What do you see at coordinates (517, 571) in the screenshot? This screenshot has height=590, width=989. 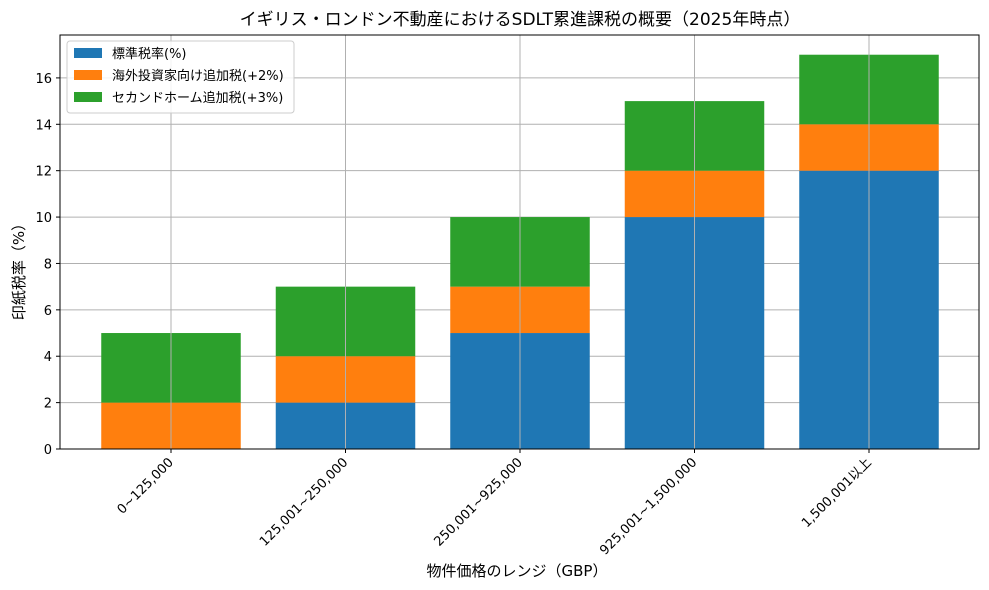 I see `x-axis-label: 物件価格のレンジ（GBP）` at bounding box center [517, 571].